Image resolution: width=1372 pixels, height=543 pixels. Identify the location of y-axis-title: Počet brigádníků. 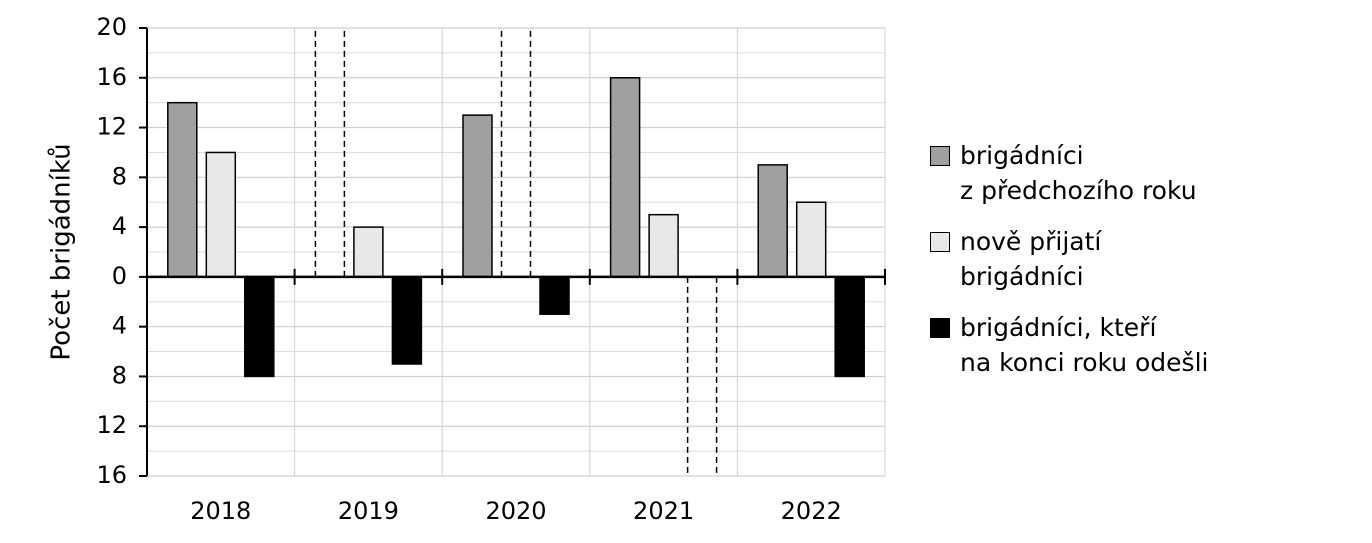
(62, 251).